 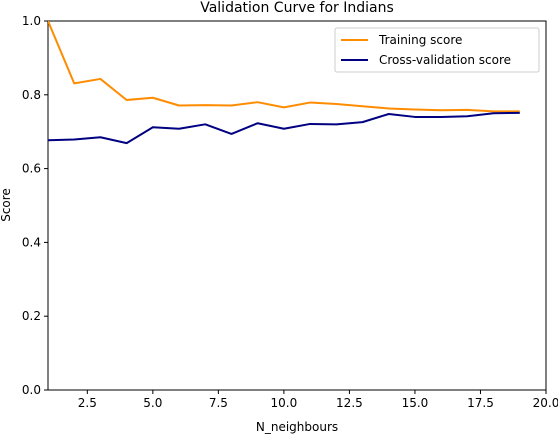 I want to click on x-tick-label: 15.0, so click(x=415, y=403).